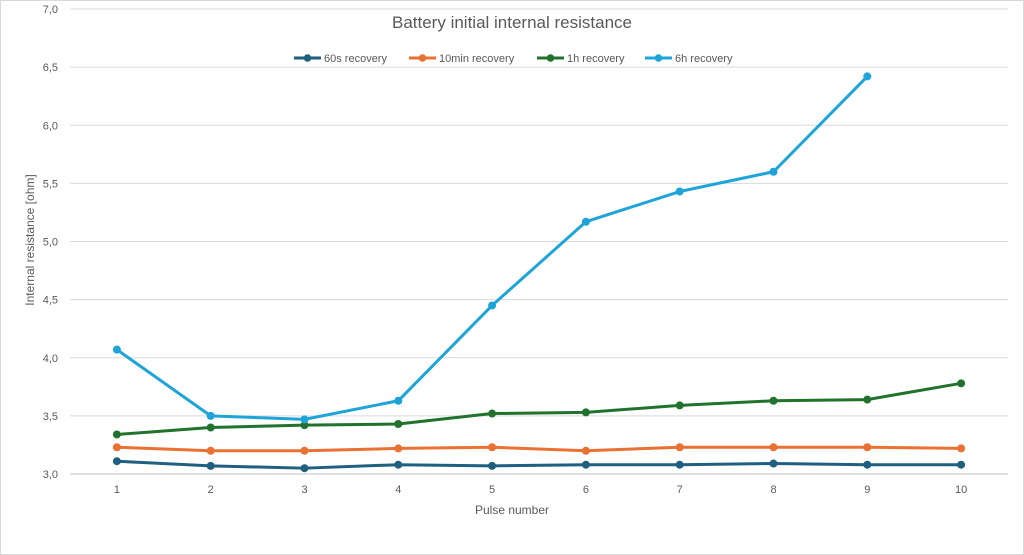 This screenshot has height=555, width=1024. I want to click on legend-label: 10min recovery, so click(477, 59).